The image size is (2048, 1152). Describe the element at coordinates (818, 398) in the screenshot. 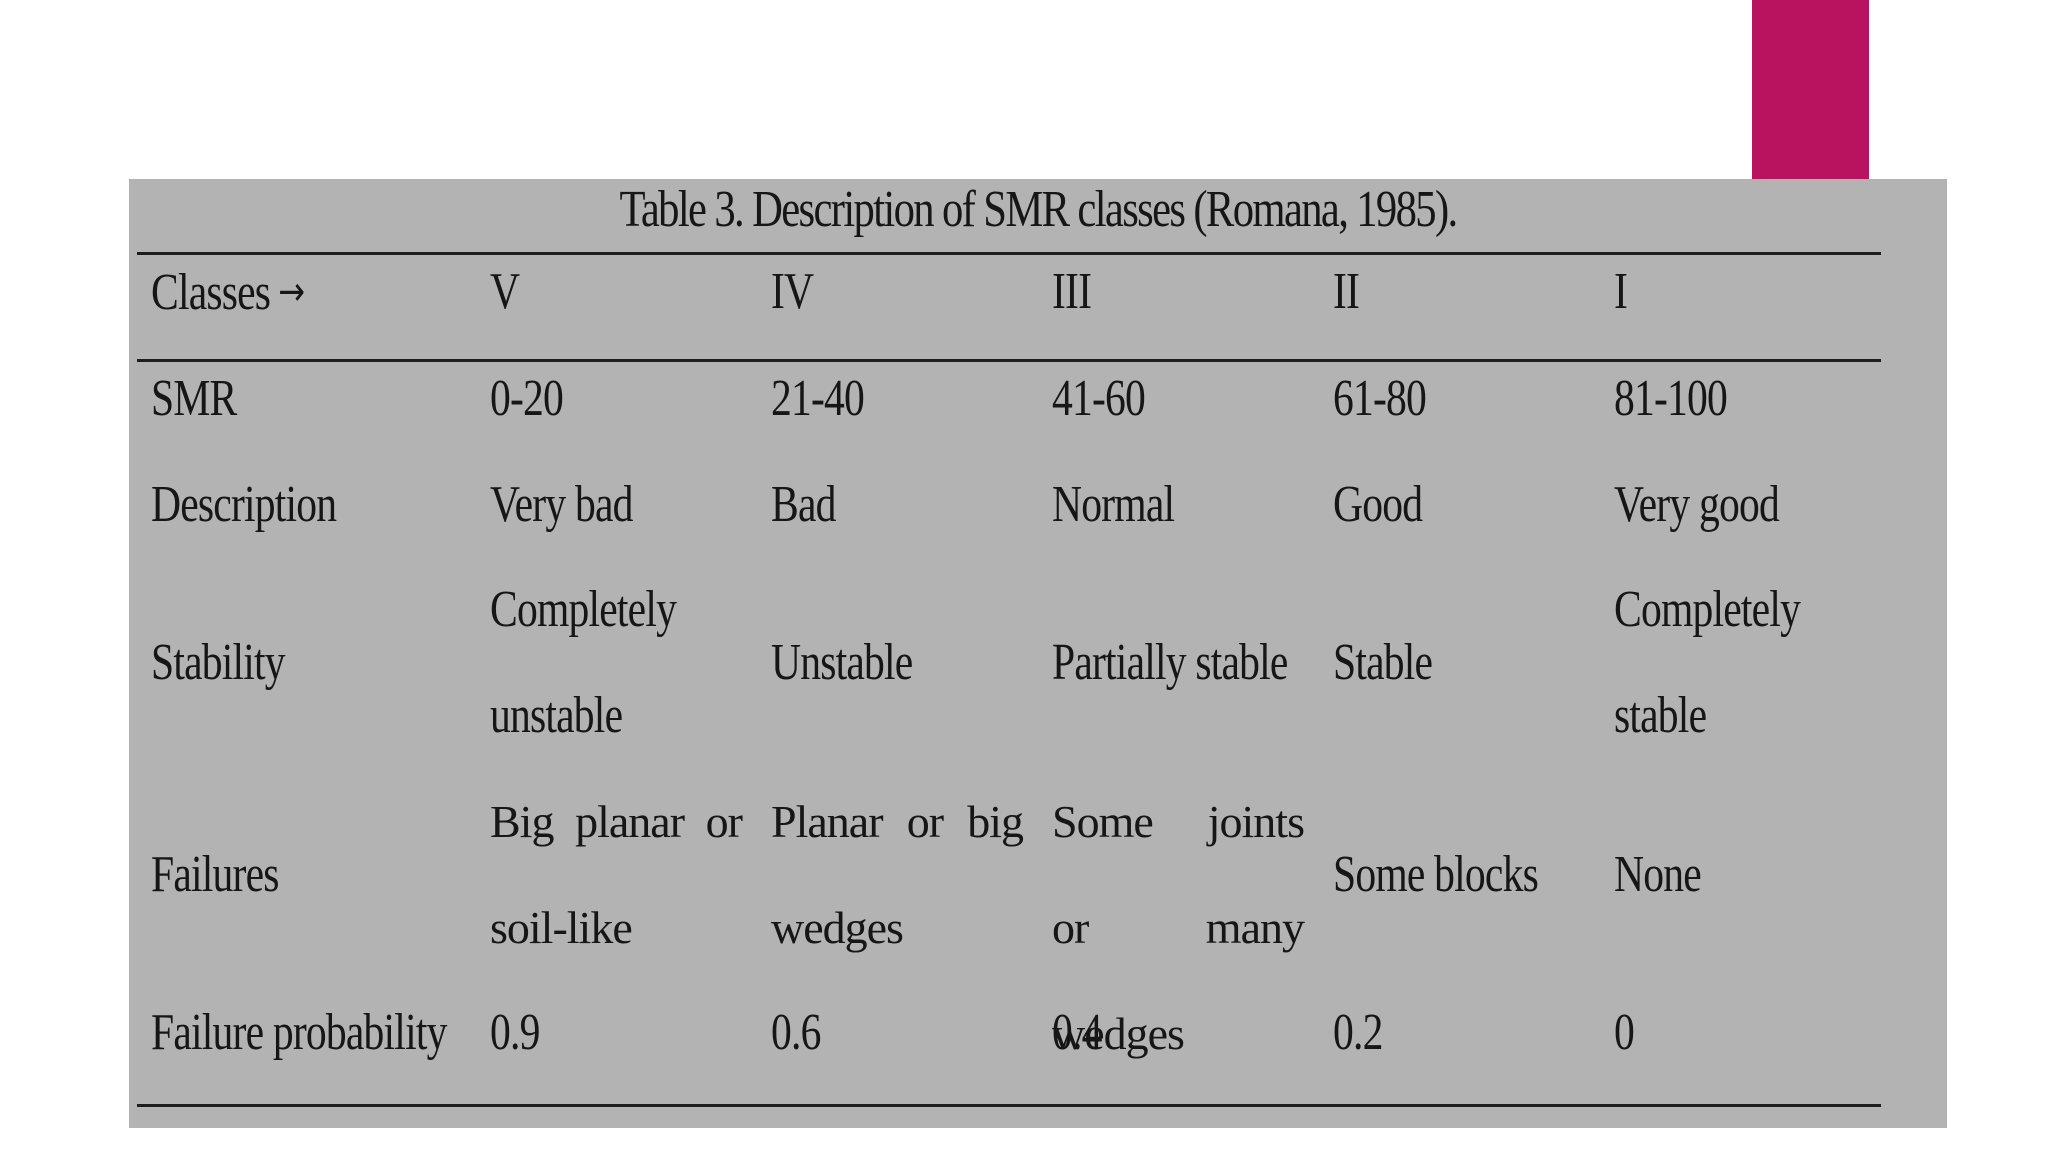

I see `smr-value-iv: 21-40` at that location.